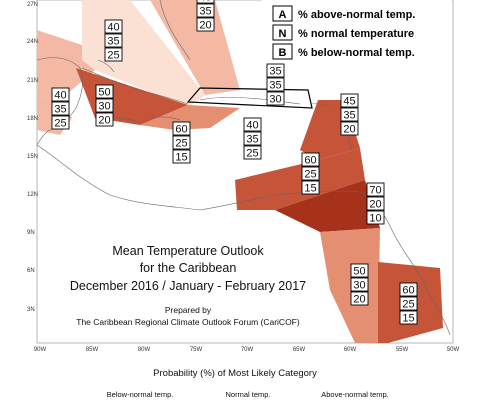 The image size is (495, 400). What do you see at coordinates (40, 350) in the screenshot?
I see `lon-label: 90W` at bounding box center [40, 350].